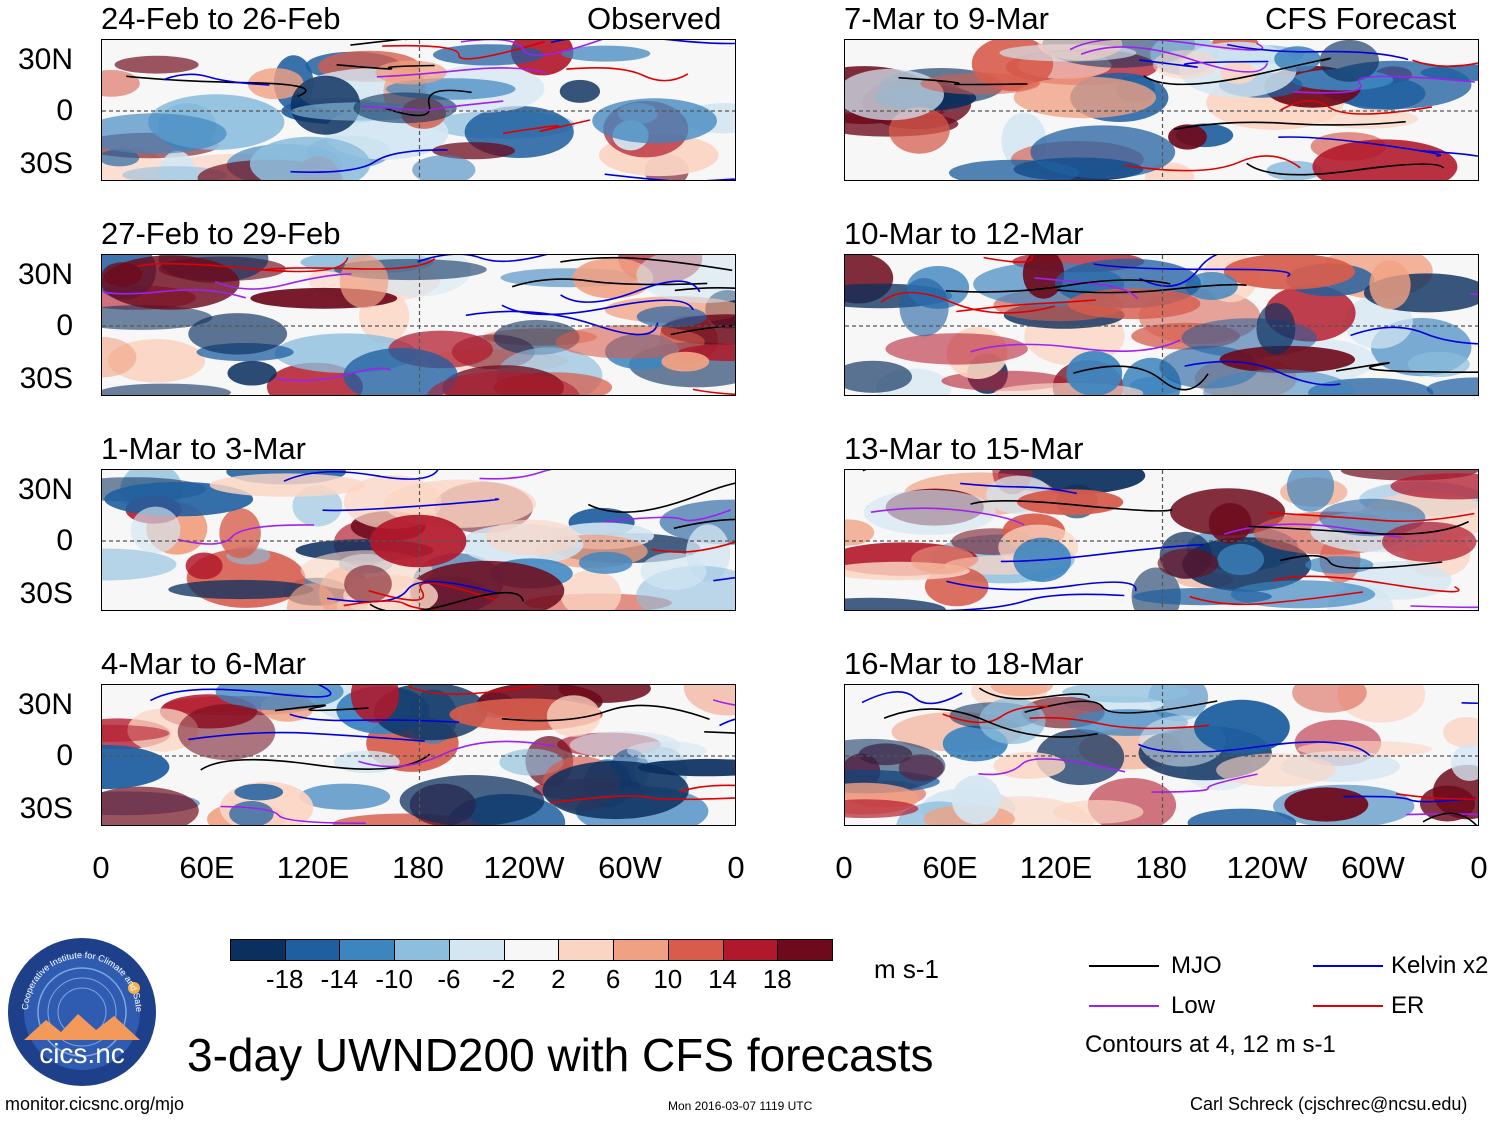  Describe the element at coordinates (1408, 1005) in the screenshot. I see `legend-label-er: ER` at that location.